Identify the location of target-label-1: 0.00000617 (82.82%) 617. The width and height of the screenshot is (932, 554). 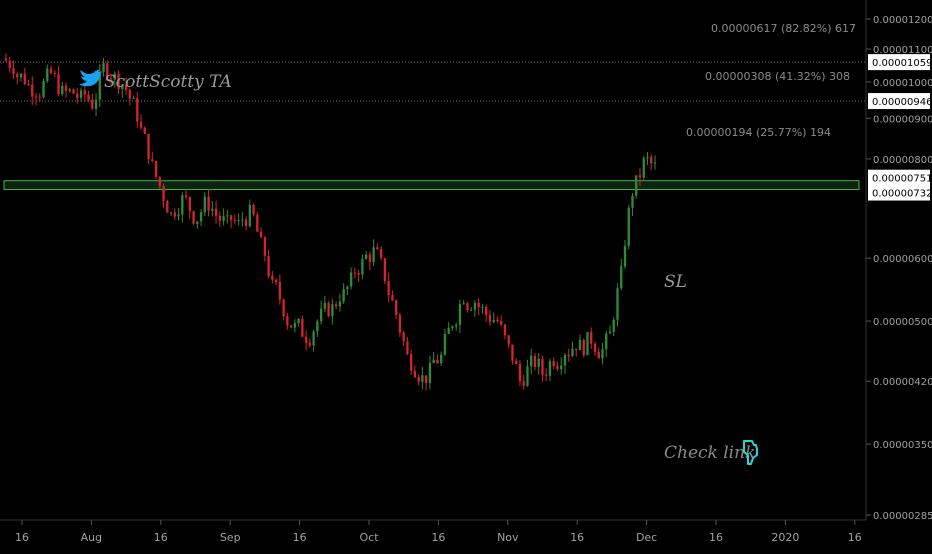
(783, 28).